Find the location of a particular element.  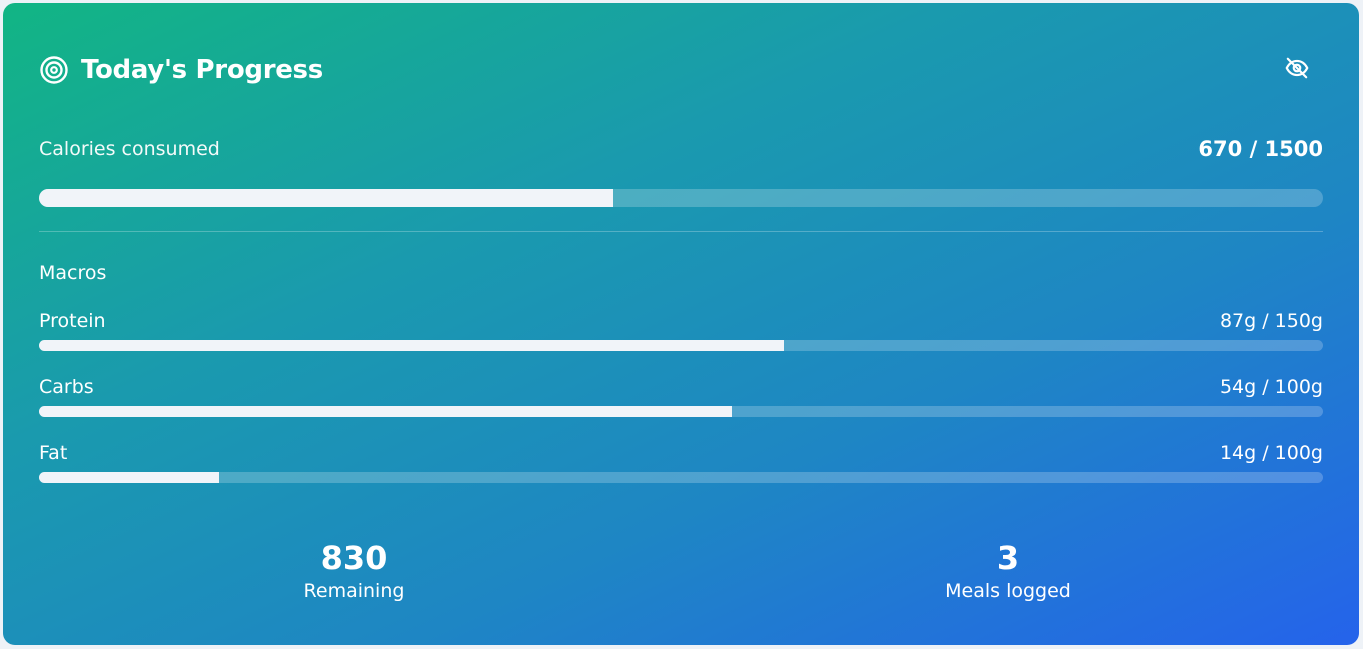

macro-value-protein: 87g / 150g is located at coordinates (1271, 321).